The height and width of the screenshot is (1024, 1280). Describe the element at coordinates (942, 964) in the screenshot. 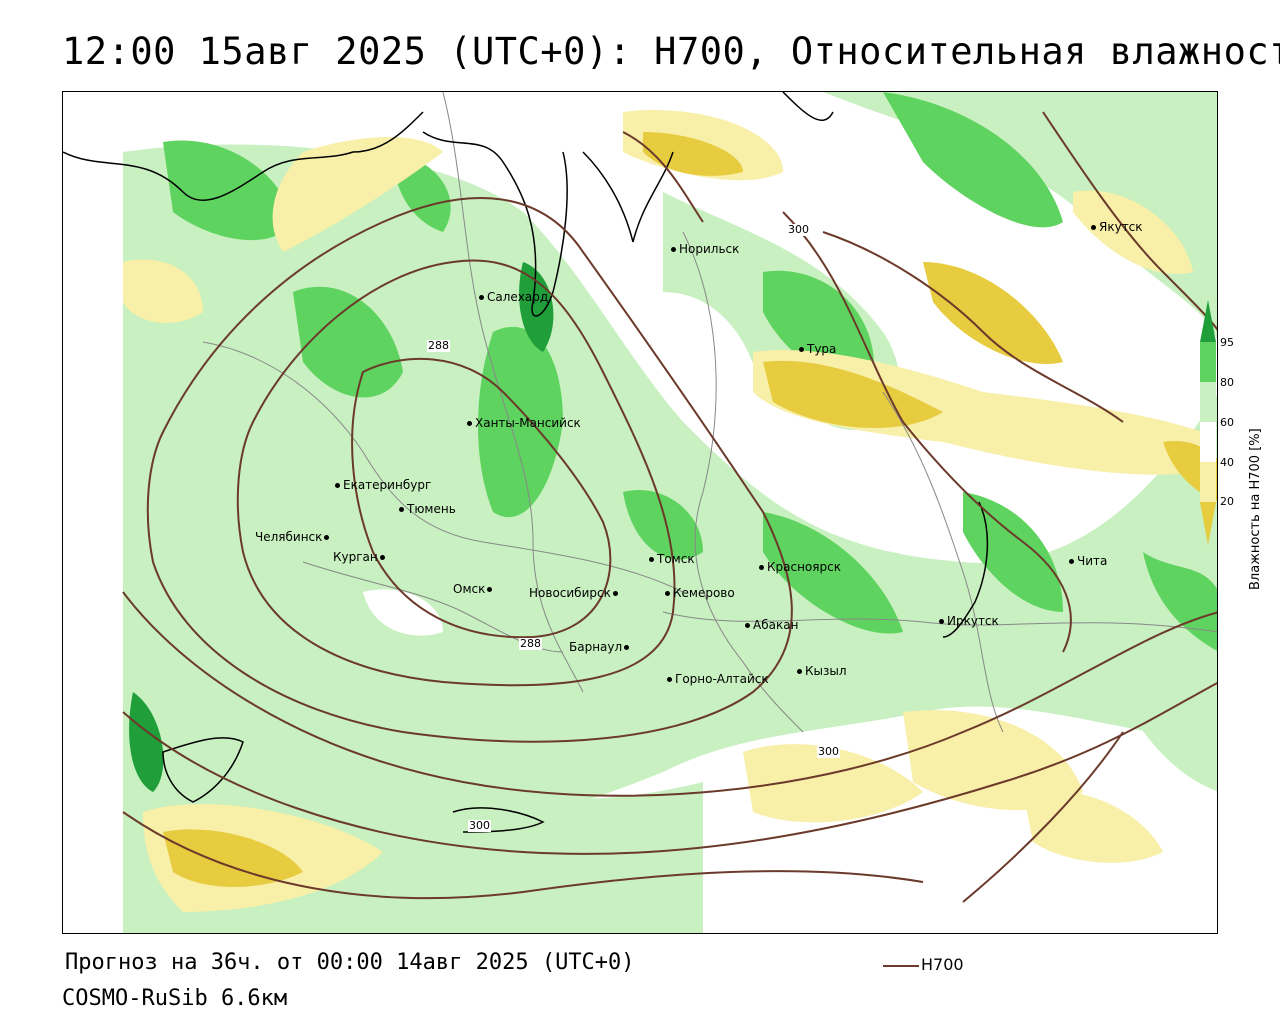

I see `legend-label: H700` at that location.